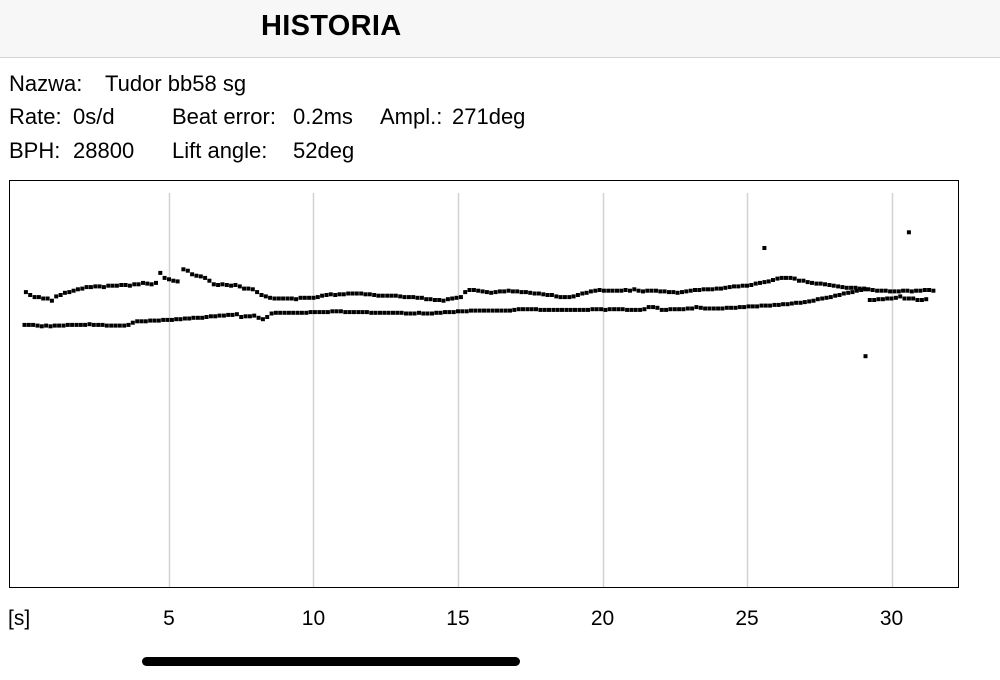  Describe the element at coordinates (331, 26) in the screenshot. I see `page-title: HISTORIA` at that location.